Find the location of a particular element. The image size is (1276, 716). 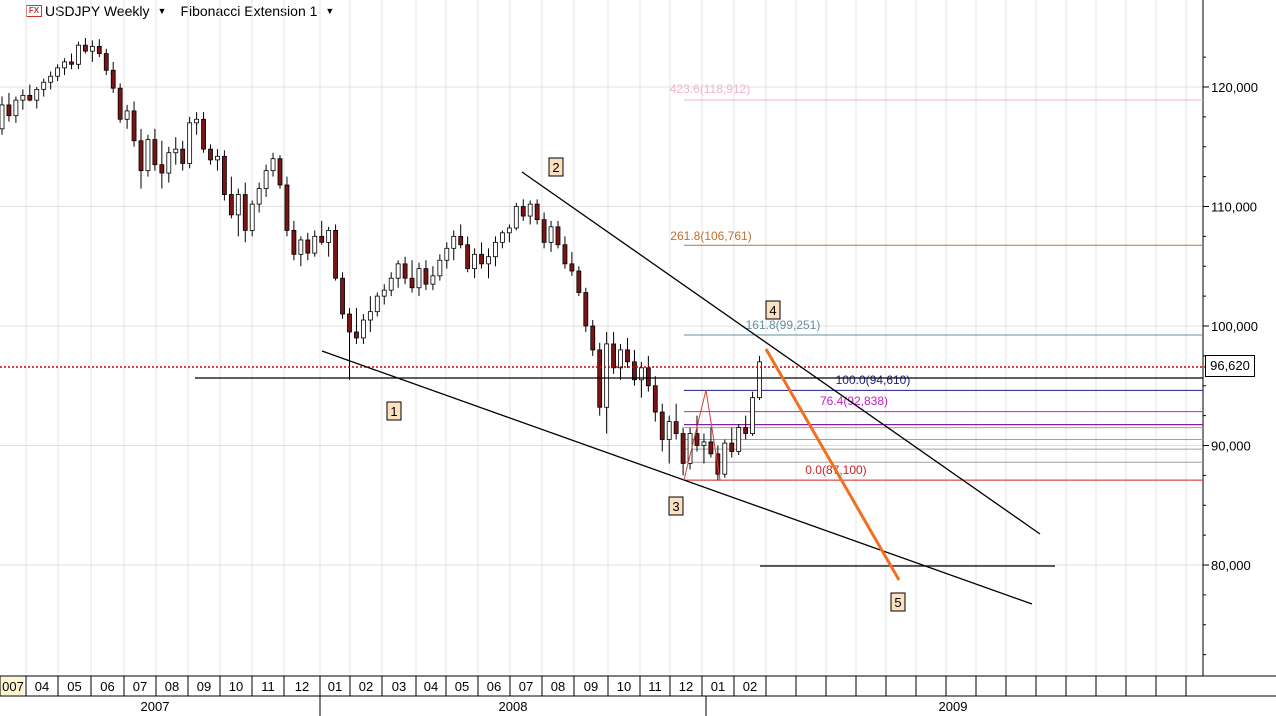

x-year-label: 2009 is located at coordinates (953, 706).